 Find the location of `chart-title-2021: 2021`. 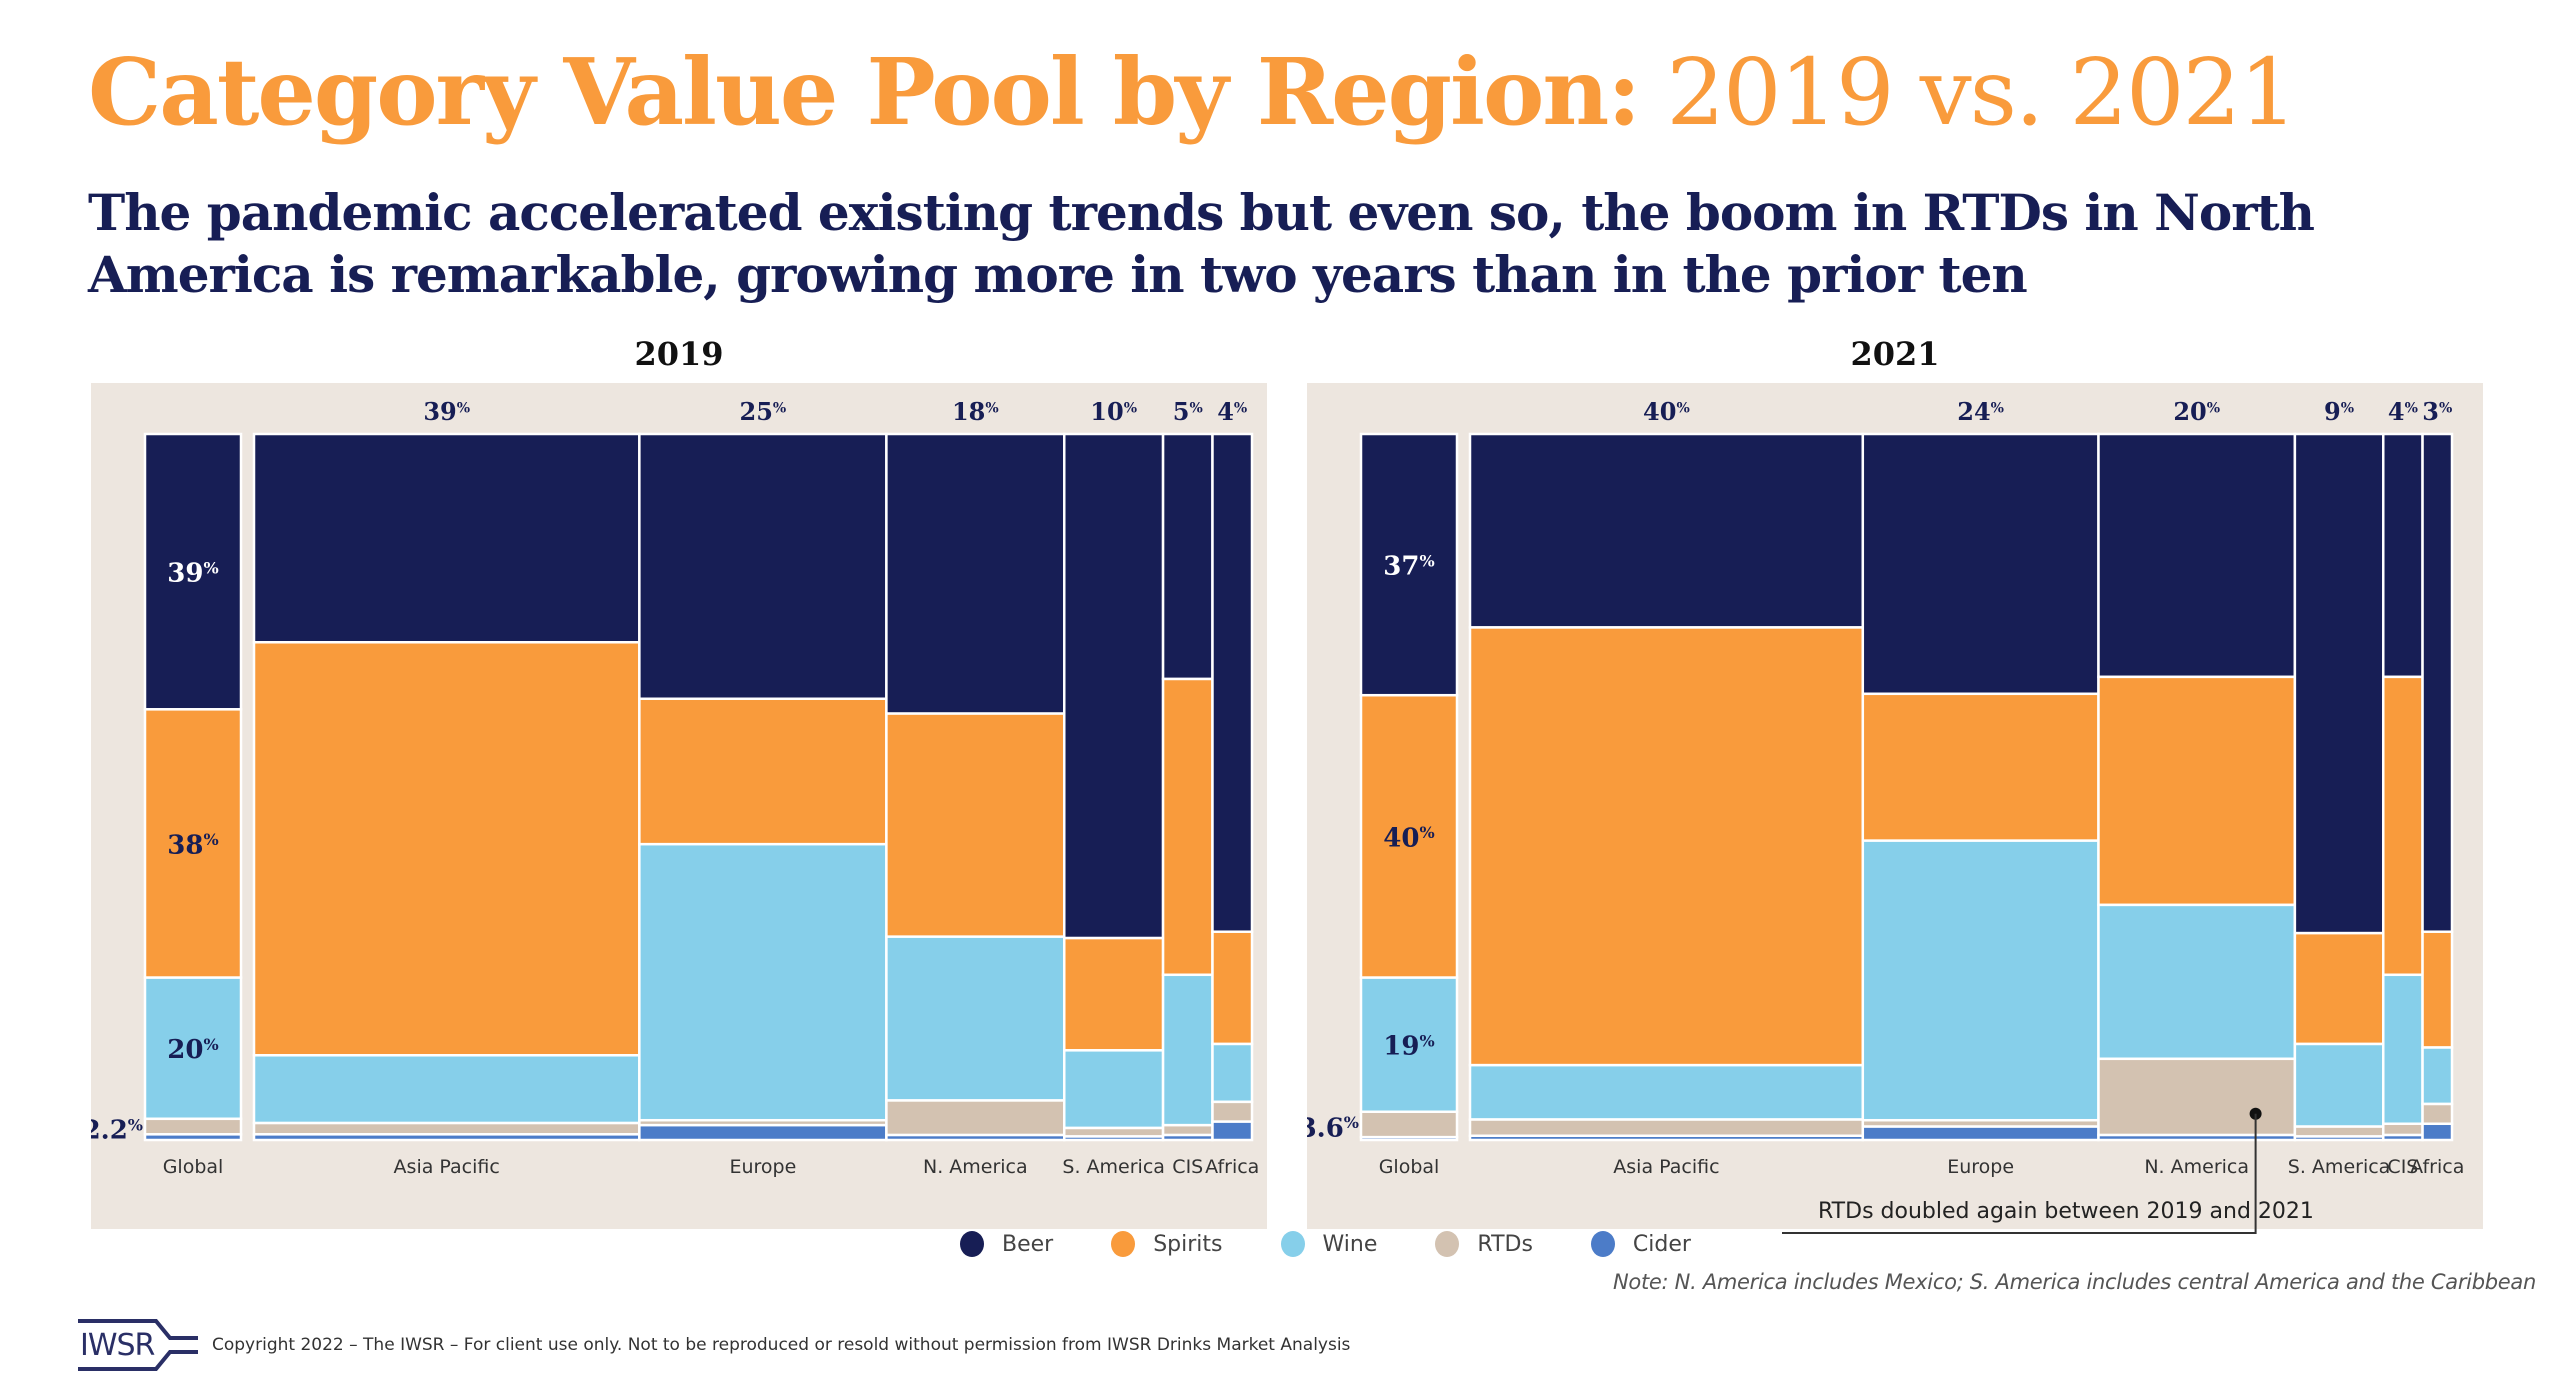

chart-title-2021: 2021 is located at coordinates (1895, 354).